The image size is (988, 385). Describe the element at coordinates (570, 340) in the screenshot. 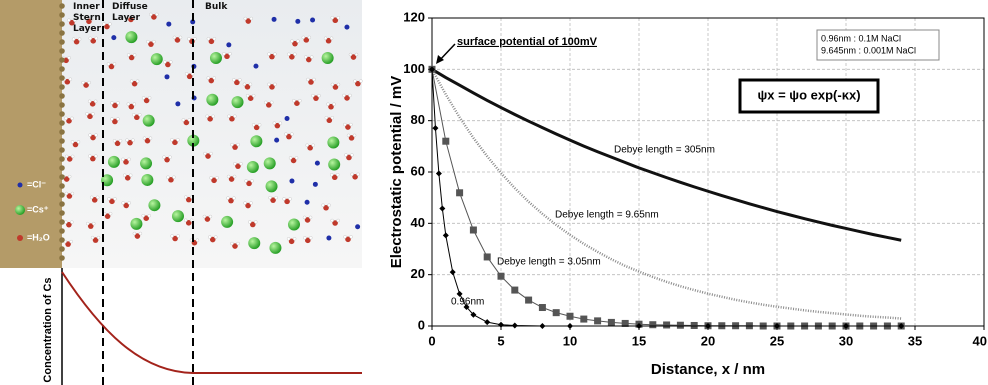

I see `x-tick-label: 10` at that location.